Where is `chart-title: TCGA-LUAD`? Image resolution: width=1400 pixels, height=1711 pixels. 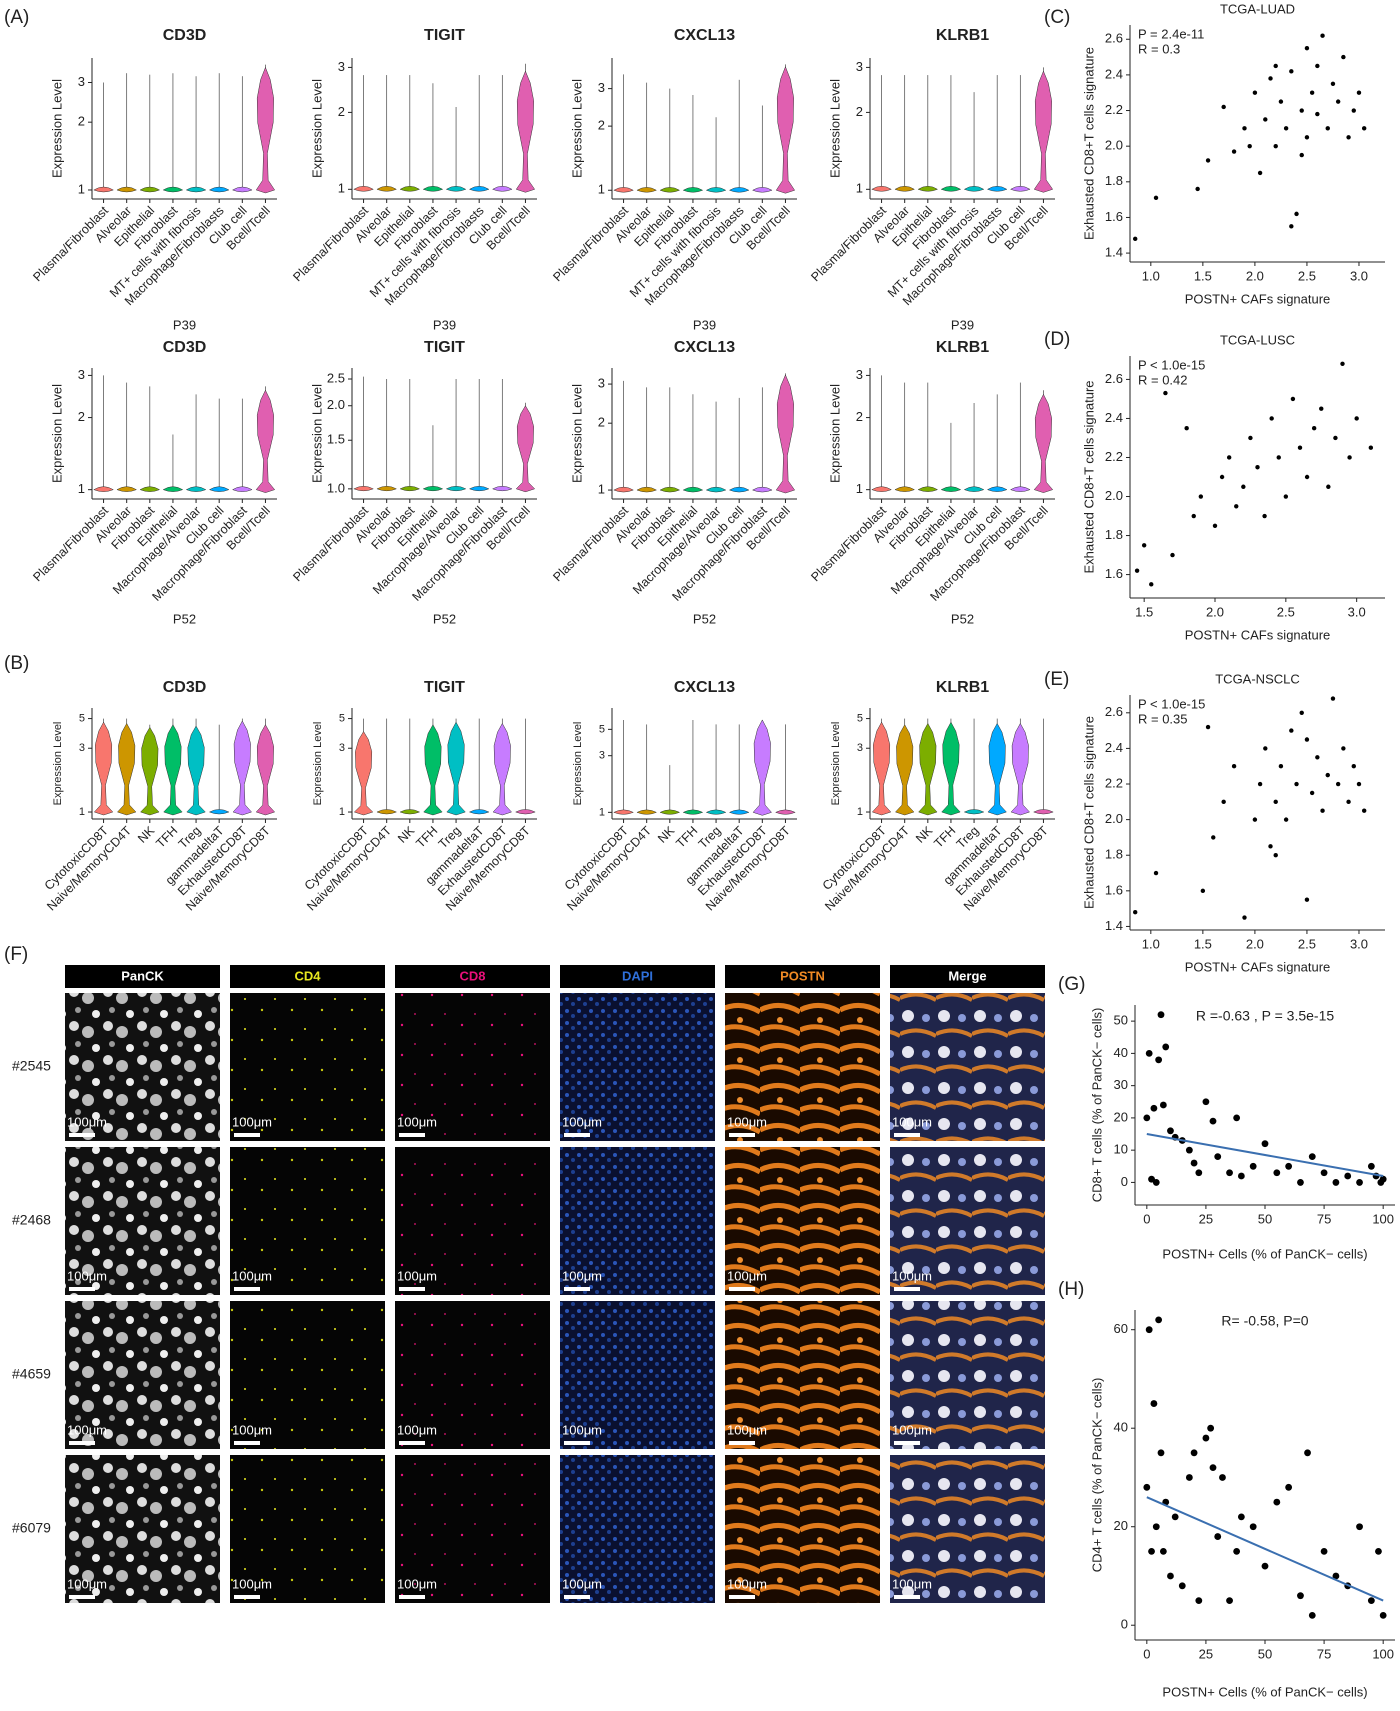
chart-title: TCGA-LUAD is located at coordinates (1257, 8).